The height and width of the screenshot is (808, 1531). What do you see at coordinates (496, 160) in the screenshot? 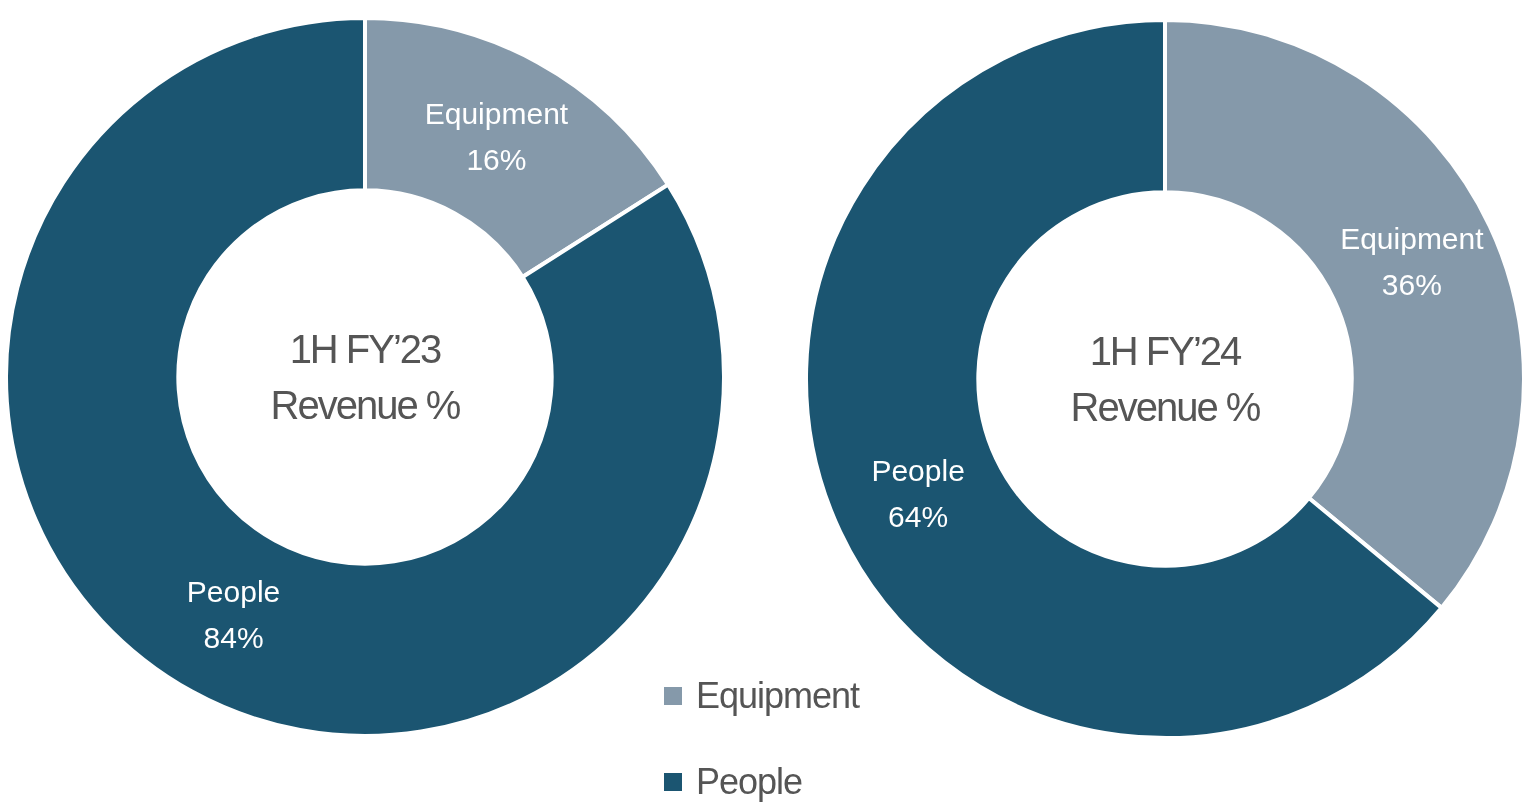
I see `data-label: 16%` at bounding box center [496, 160].